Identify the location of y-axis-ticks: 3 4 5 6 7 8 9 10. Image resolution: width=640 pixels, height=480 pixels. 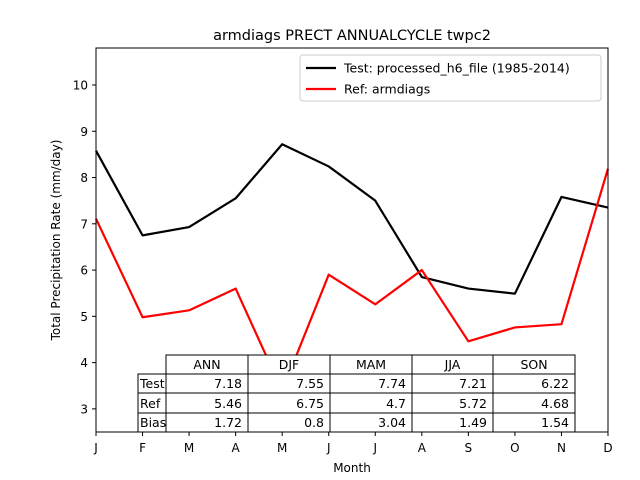
(84, 247).